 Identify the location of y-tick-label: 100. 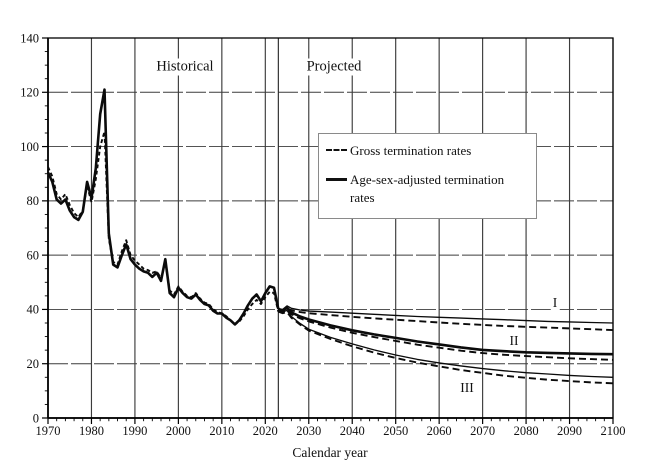
(29, 147).